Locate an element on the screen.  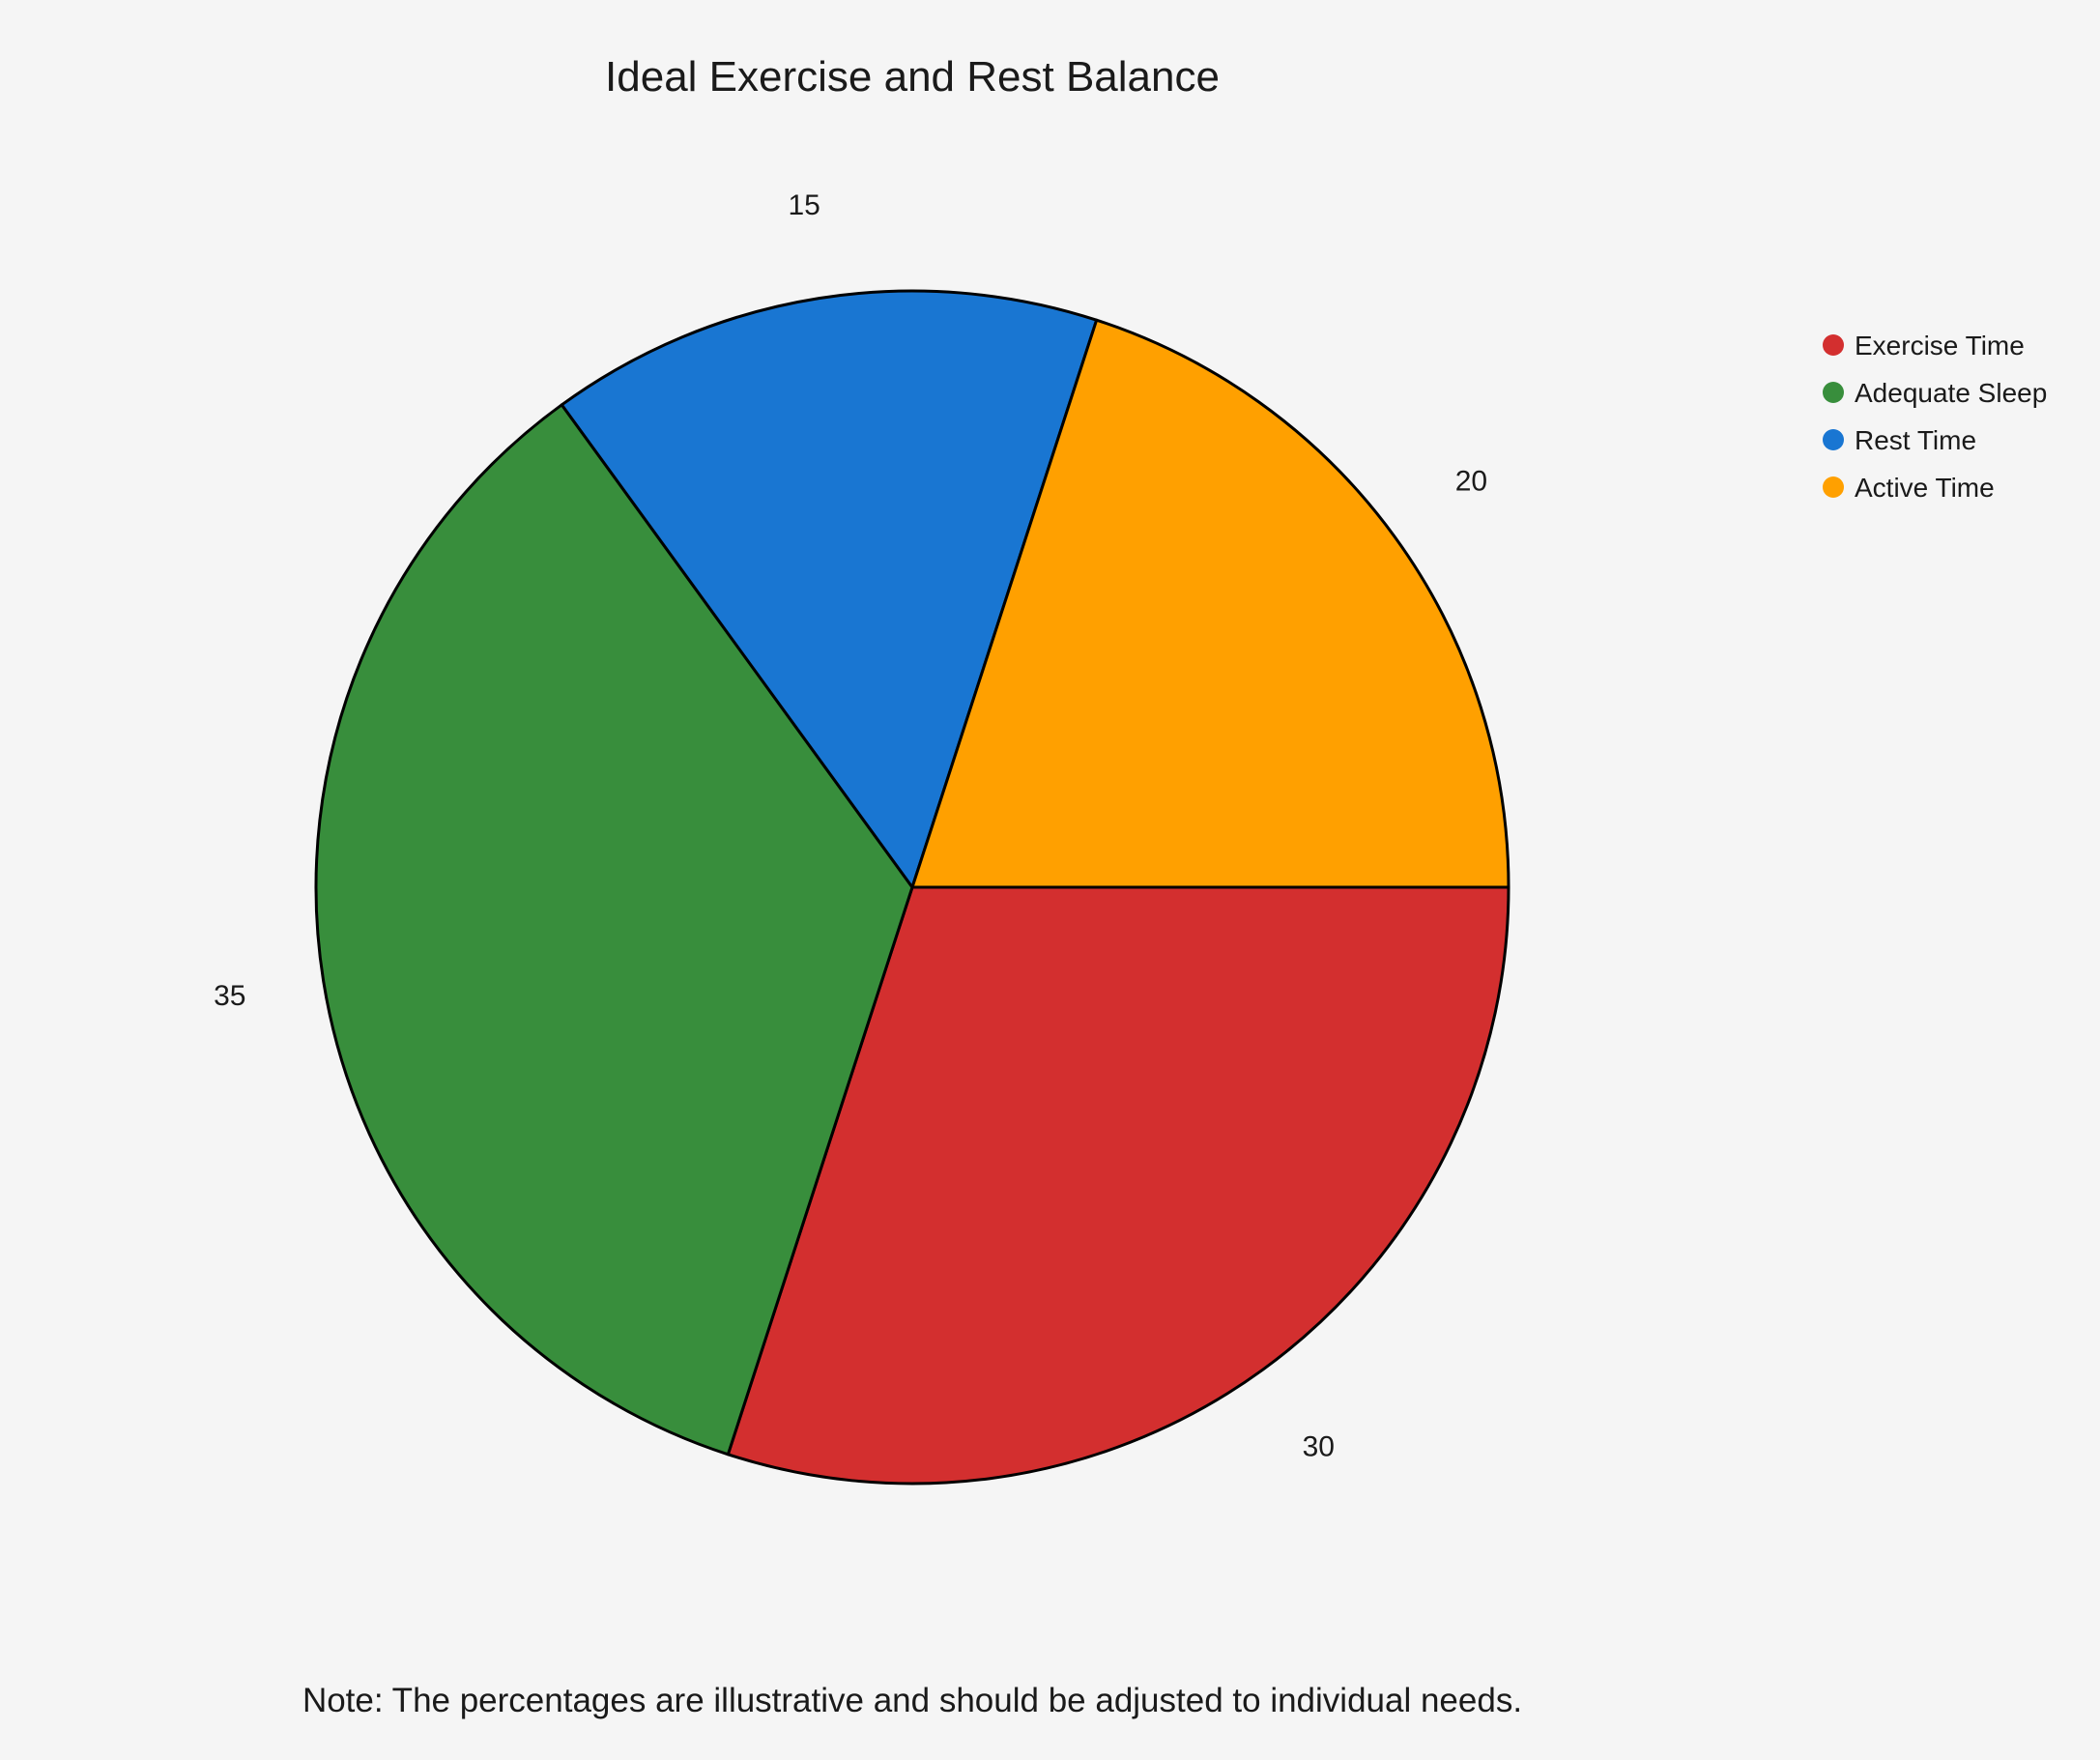
legend-item-exercise-time: Exercise Time is located at coordinates (1924, 346).